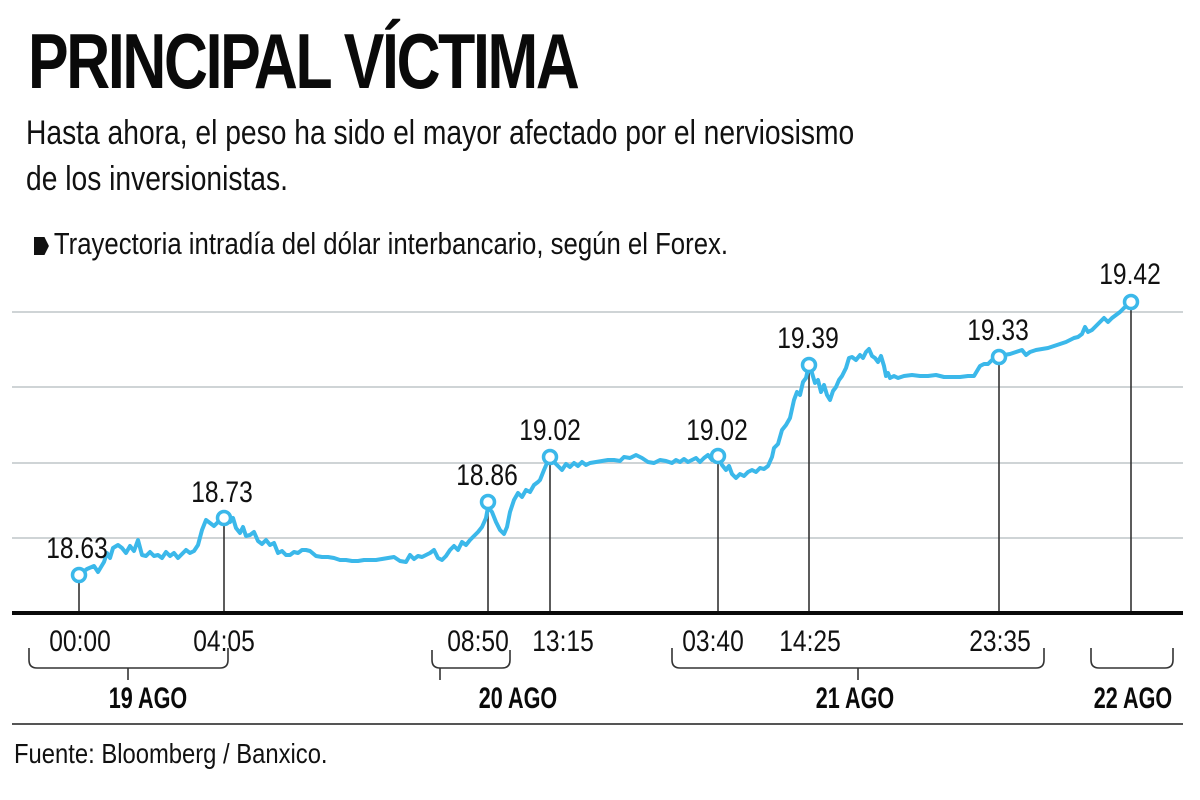  What do you see at coordinates (713, 641) in the screenshot?
I see `time-label: 03:40` at bounding box center [713, 641].